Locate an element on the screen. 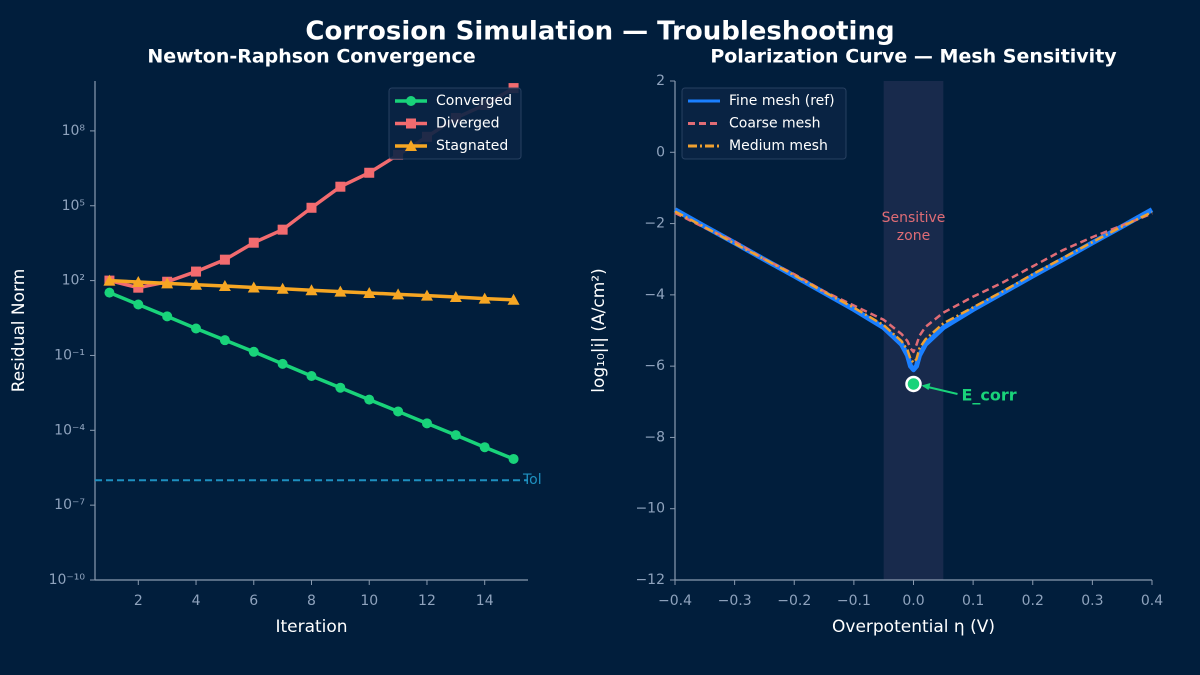 The width and height of the screenshot is (1200, 675). x-tick-label: 8 is located at coordinates (311, 601).